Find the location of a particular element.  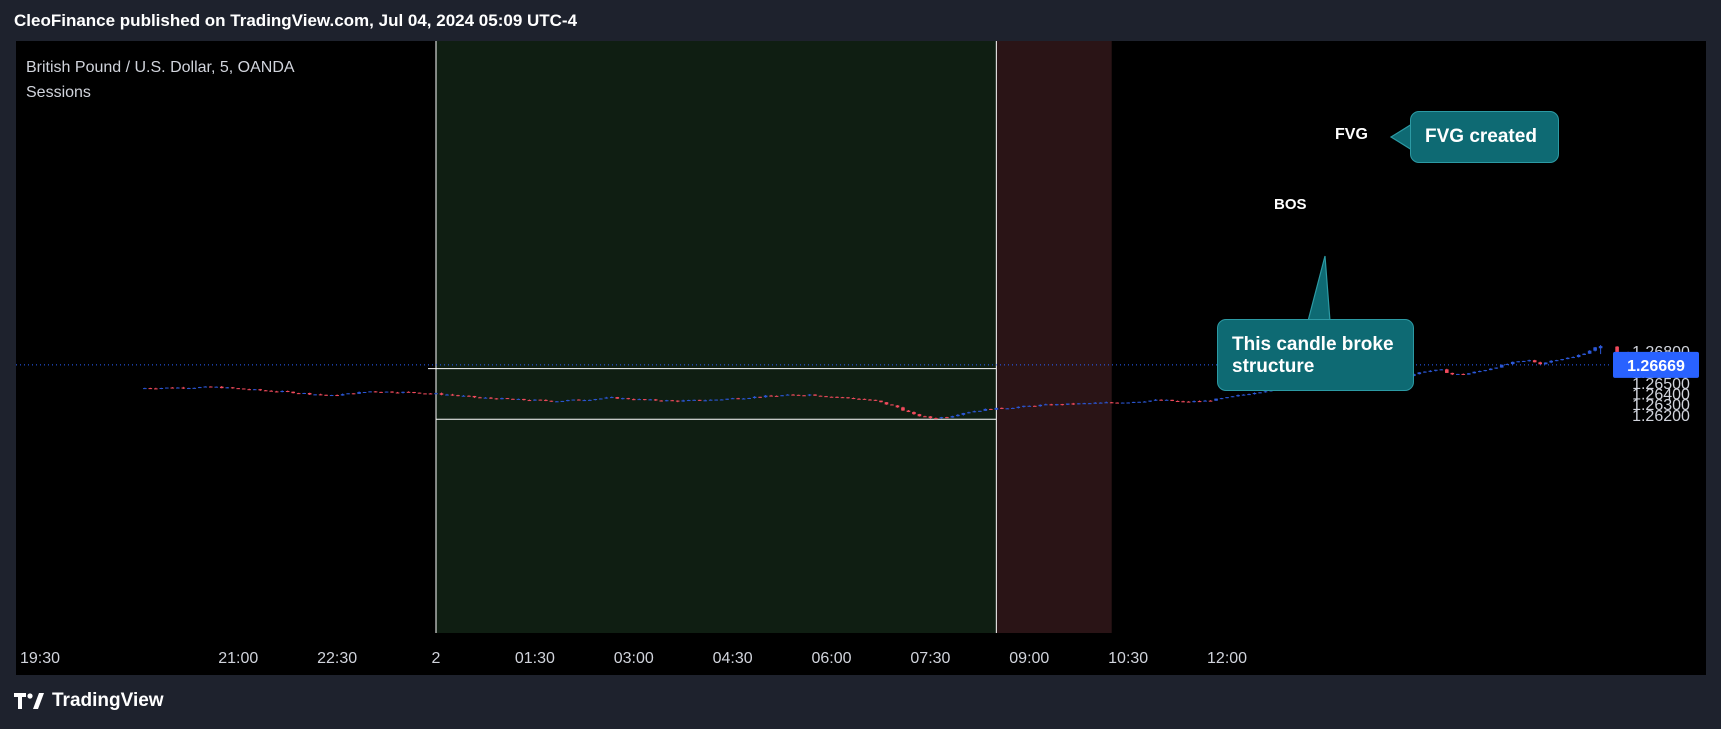

bos-callout: This candle broke structure is located at coordinates (1315, 355).